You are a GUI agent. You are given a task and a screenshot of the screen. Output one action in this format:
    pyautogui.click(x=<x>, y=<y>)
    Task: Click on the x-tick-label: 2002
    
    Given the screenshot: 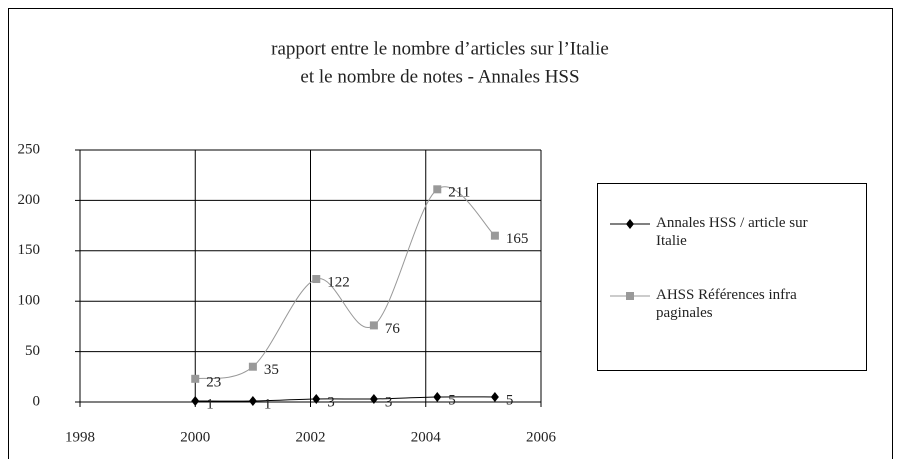 What is the action you would take?
    pyautogui.click(x=311, y=437)
    